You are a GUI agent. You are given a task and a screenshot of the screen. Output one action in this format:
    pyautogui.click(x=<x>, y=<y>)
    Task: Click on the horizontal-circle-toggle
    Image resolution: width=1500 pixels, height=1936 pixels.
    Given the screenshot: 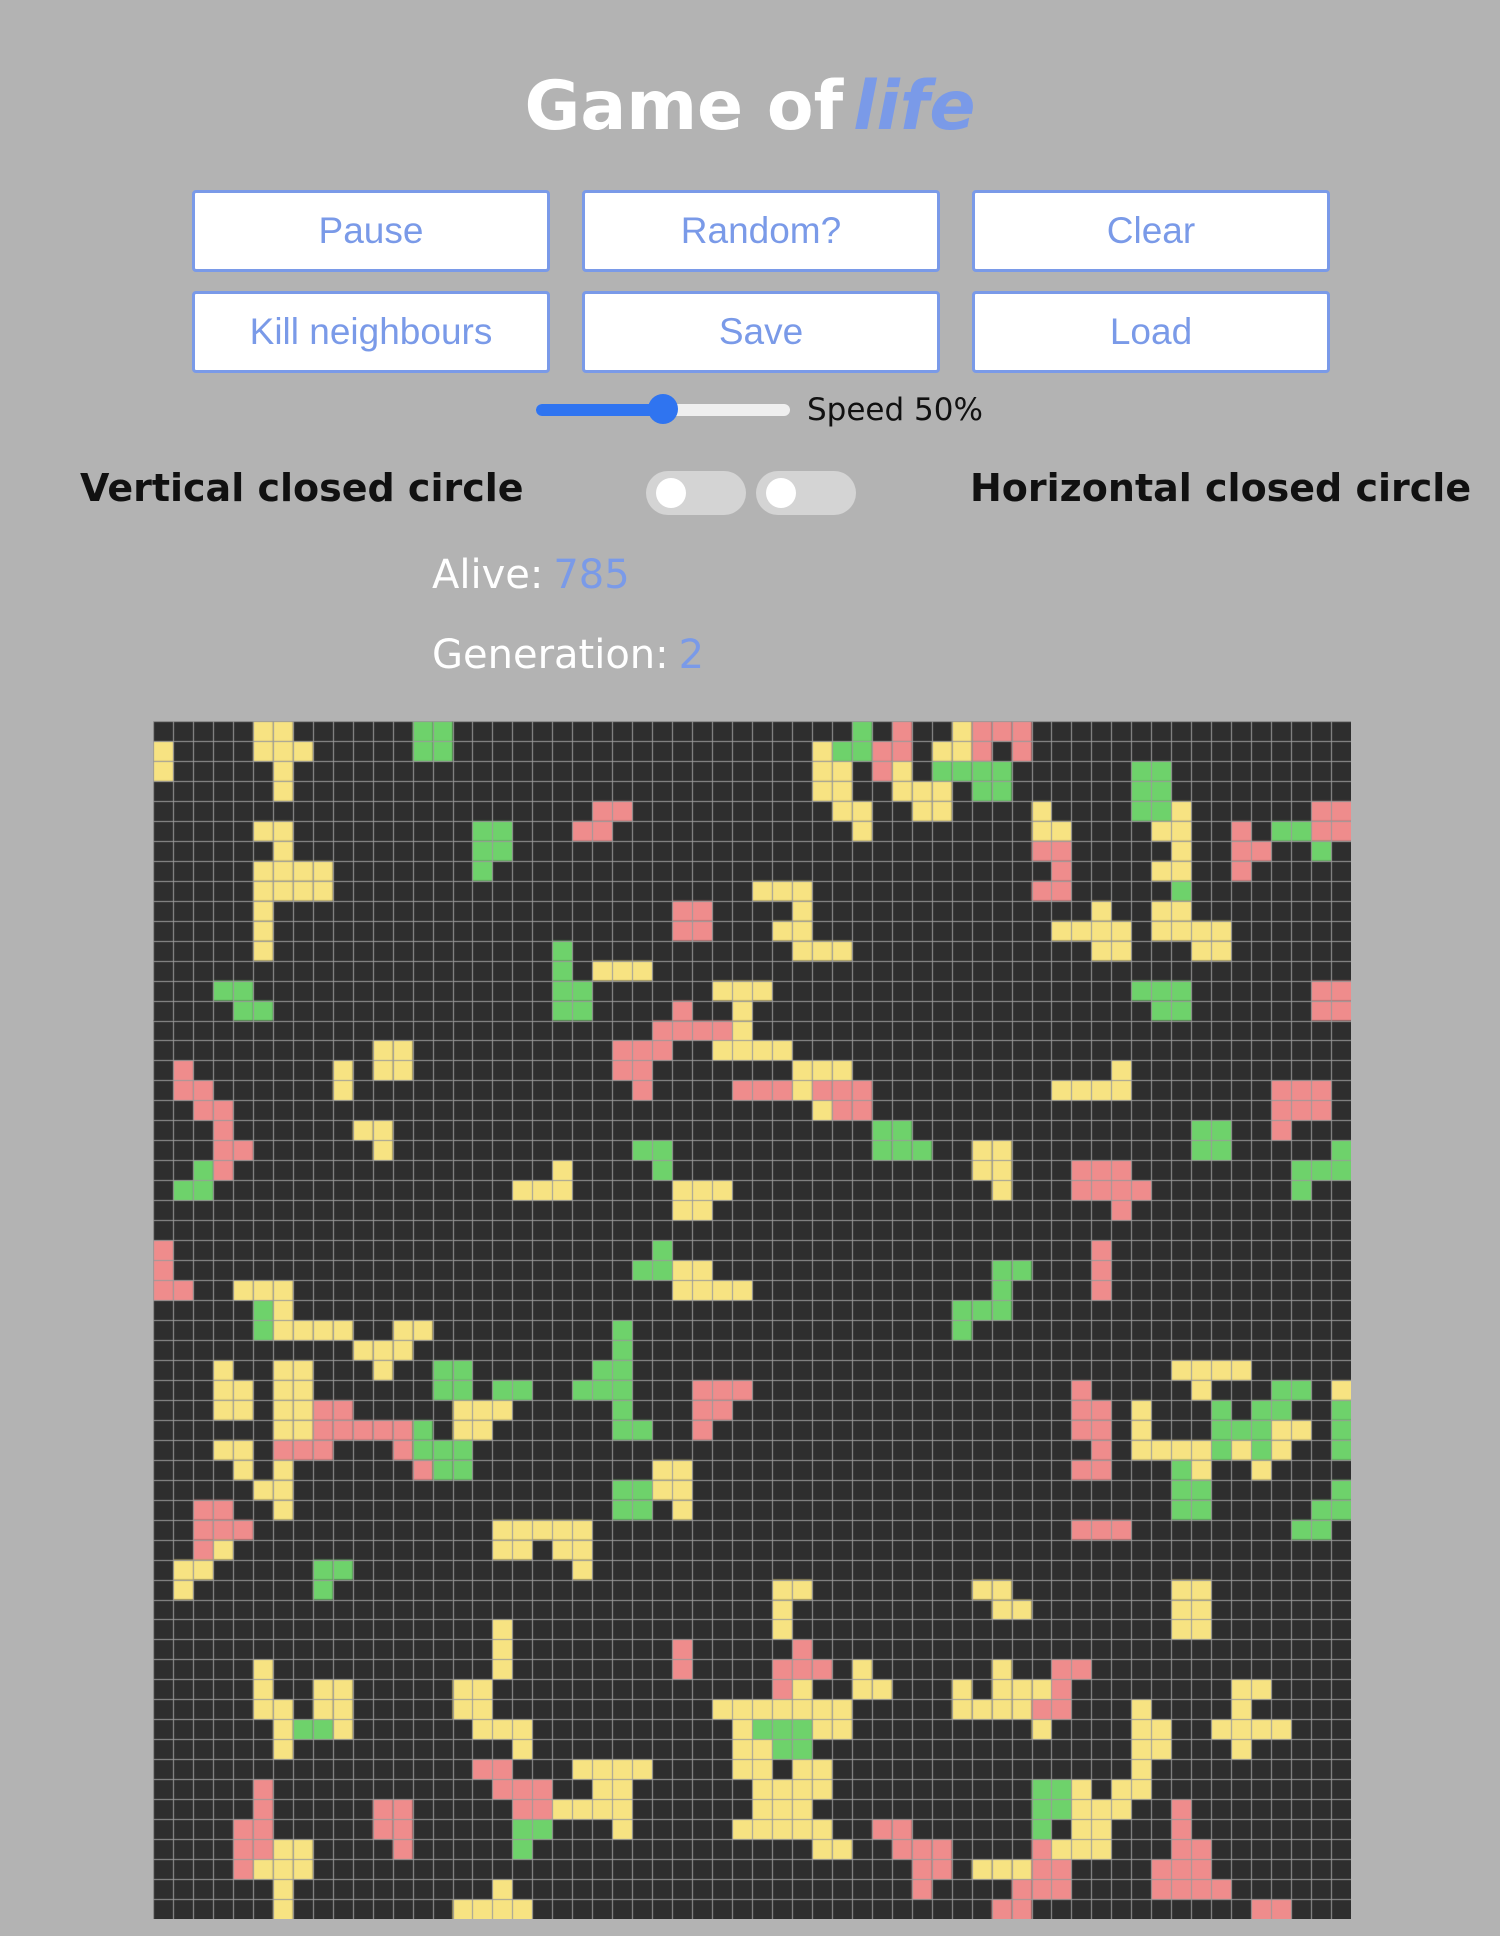 What is the action you would take?
    pyautogui.click(x=806, y=493)
    